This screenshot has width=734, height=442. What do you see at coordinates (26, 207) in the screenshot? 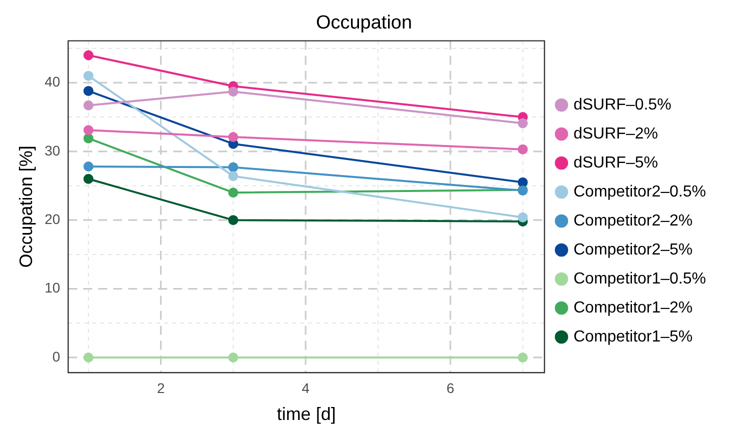
I see `y-axis-title: Occupation [%]` at bounding box center [26, 207].